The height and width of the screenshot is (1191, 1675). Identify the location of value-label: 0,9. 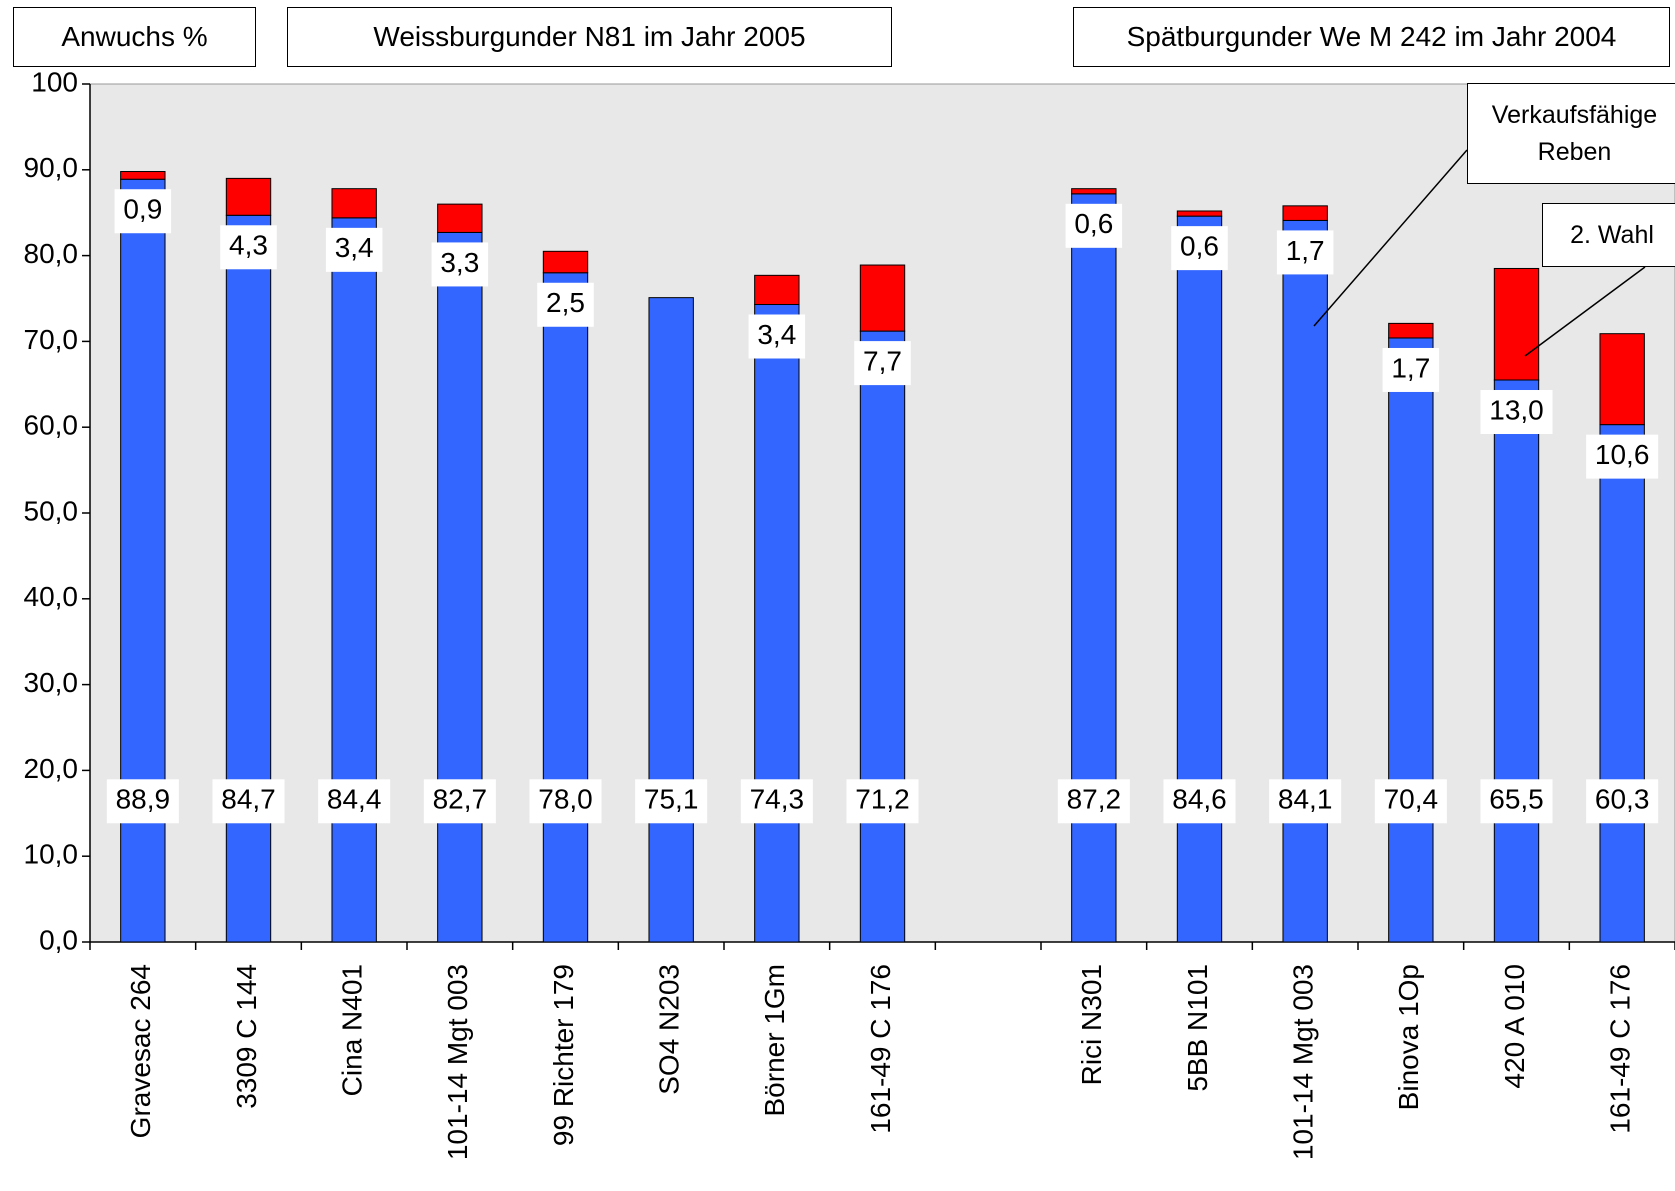
(142, 209).